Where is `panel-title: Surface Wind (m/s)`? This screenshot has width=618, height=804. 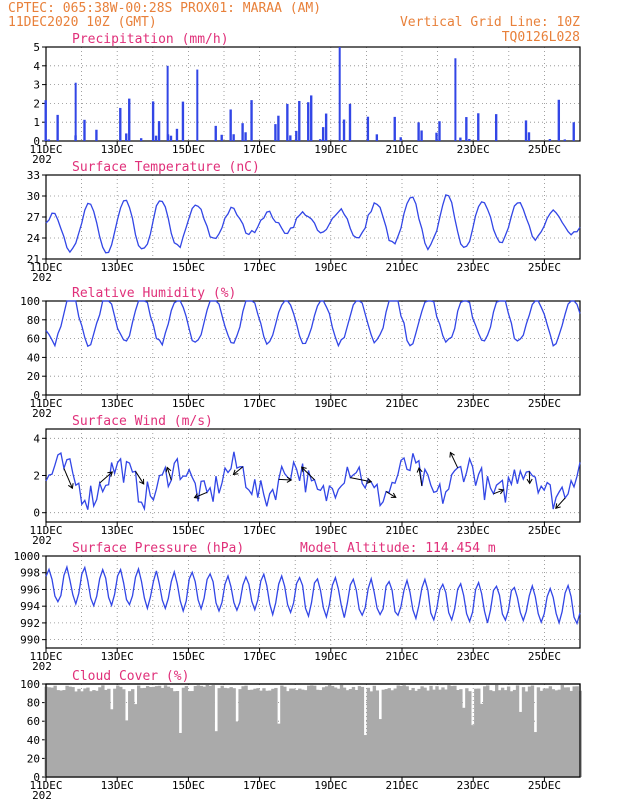 panel-title: Surface Wind (m/s) is located at coordinates (142, 421).